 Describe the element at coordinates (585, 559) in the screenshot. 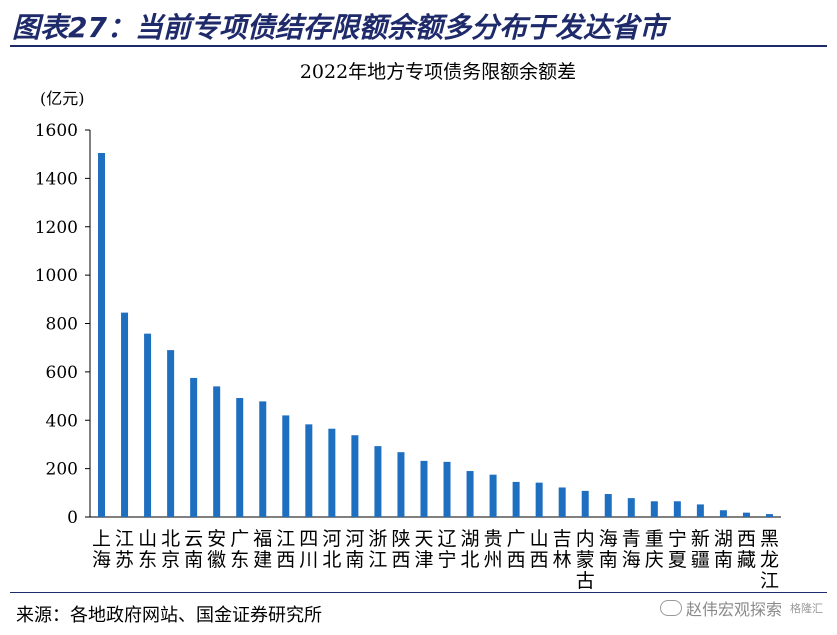

I see `x-tick-label: 内蒙古` at that location.